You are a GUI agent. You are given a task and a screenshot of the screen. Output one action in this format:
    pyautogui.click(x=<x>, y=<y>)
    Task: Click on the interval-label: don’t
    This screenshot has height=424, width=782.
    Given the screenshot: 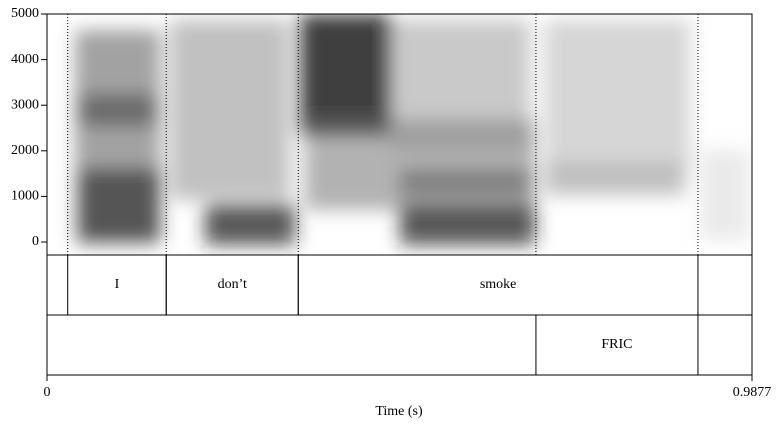 What is the action you would take?
    pyautogui.click(x=232, y=284)
    